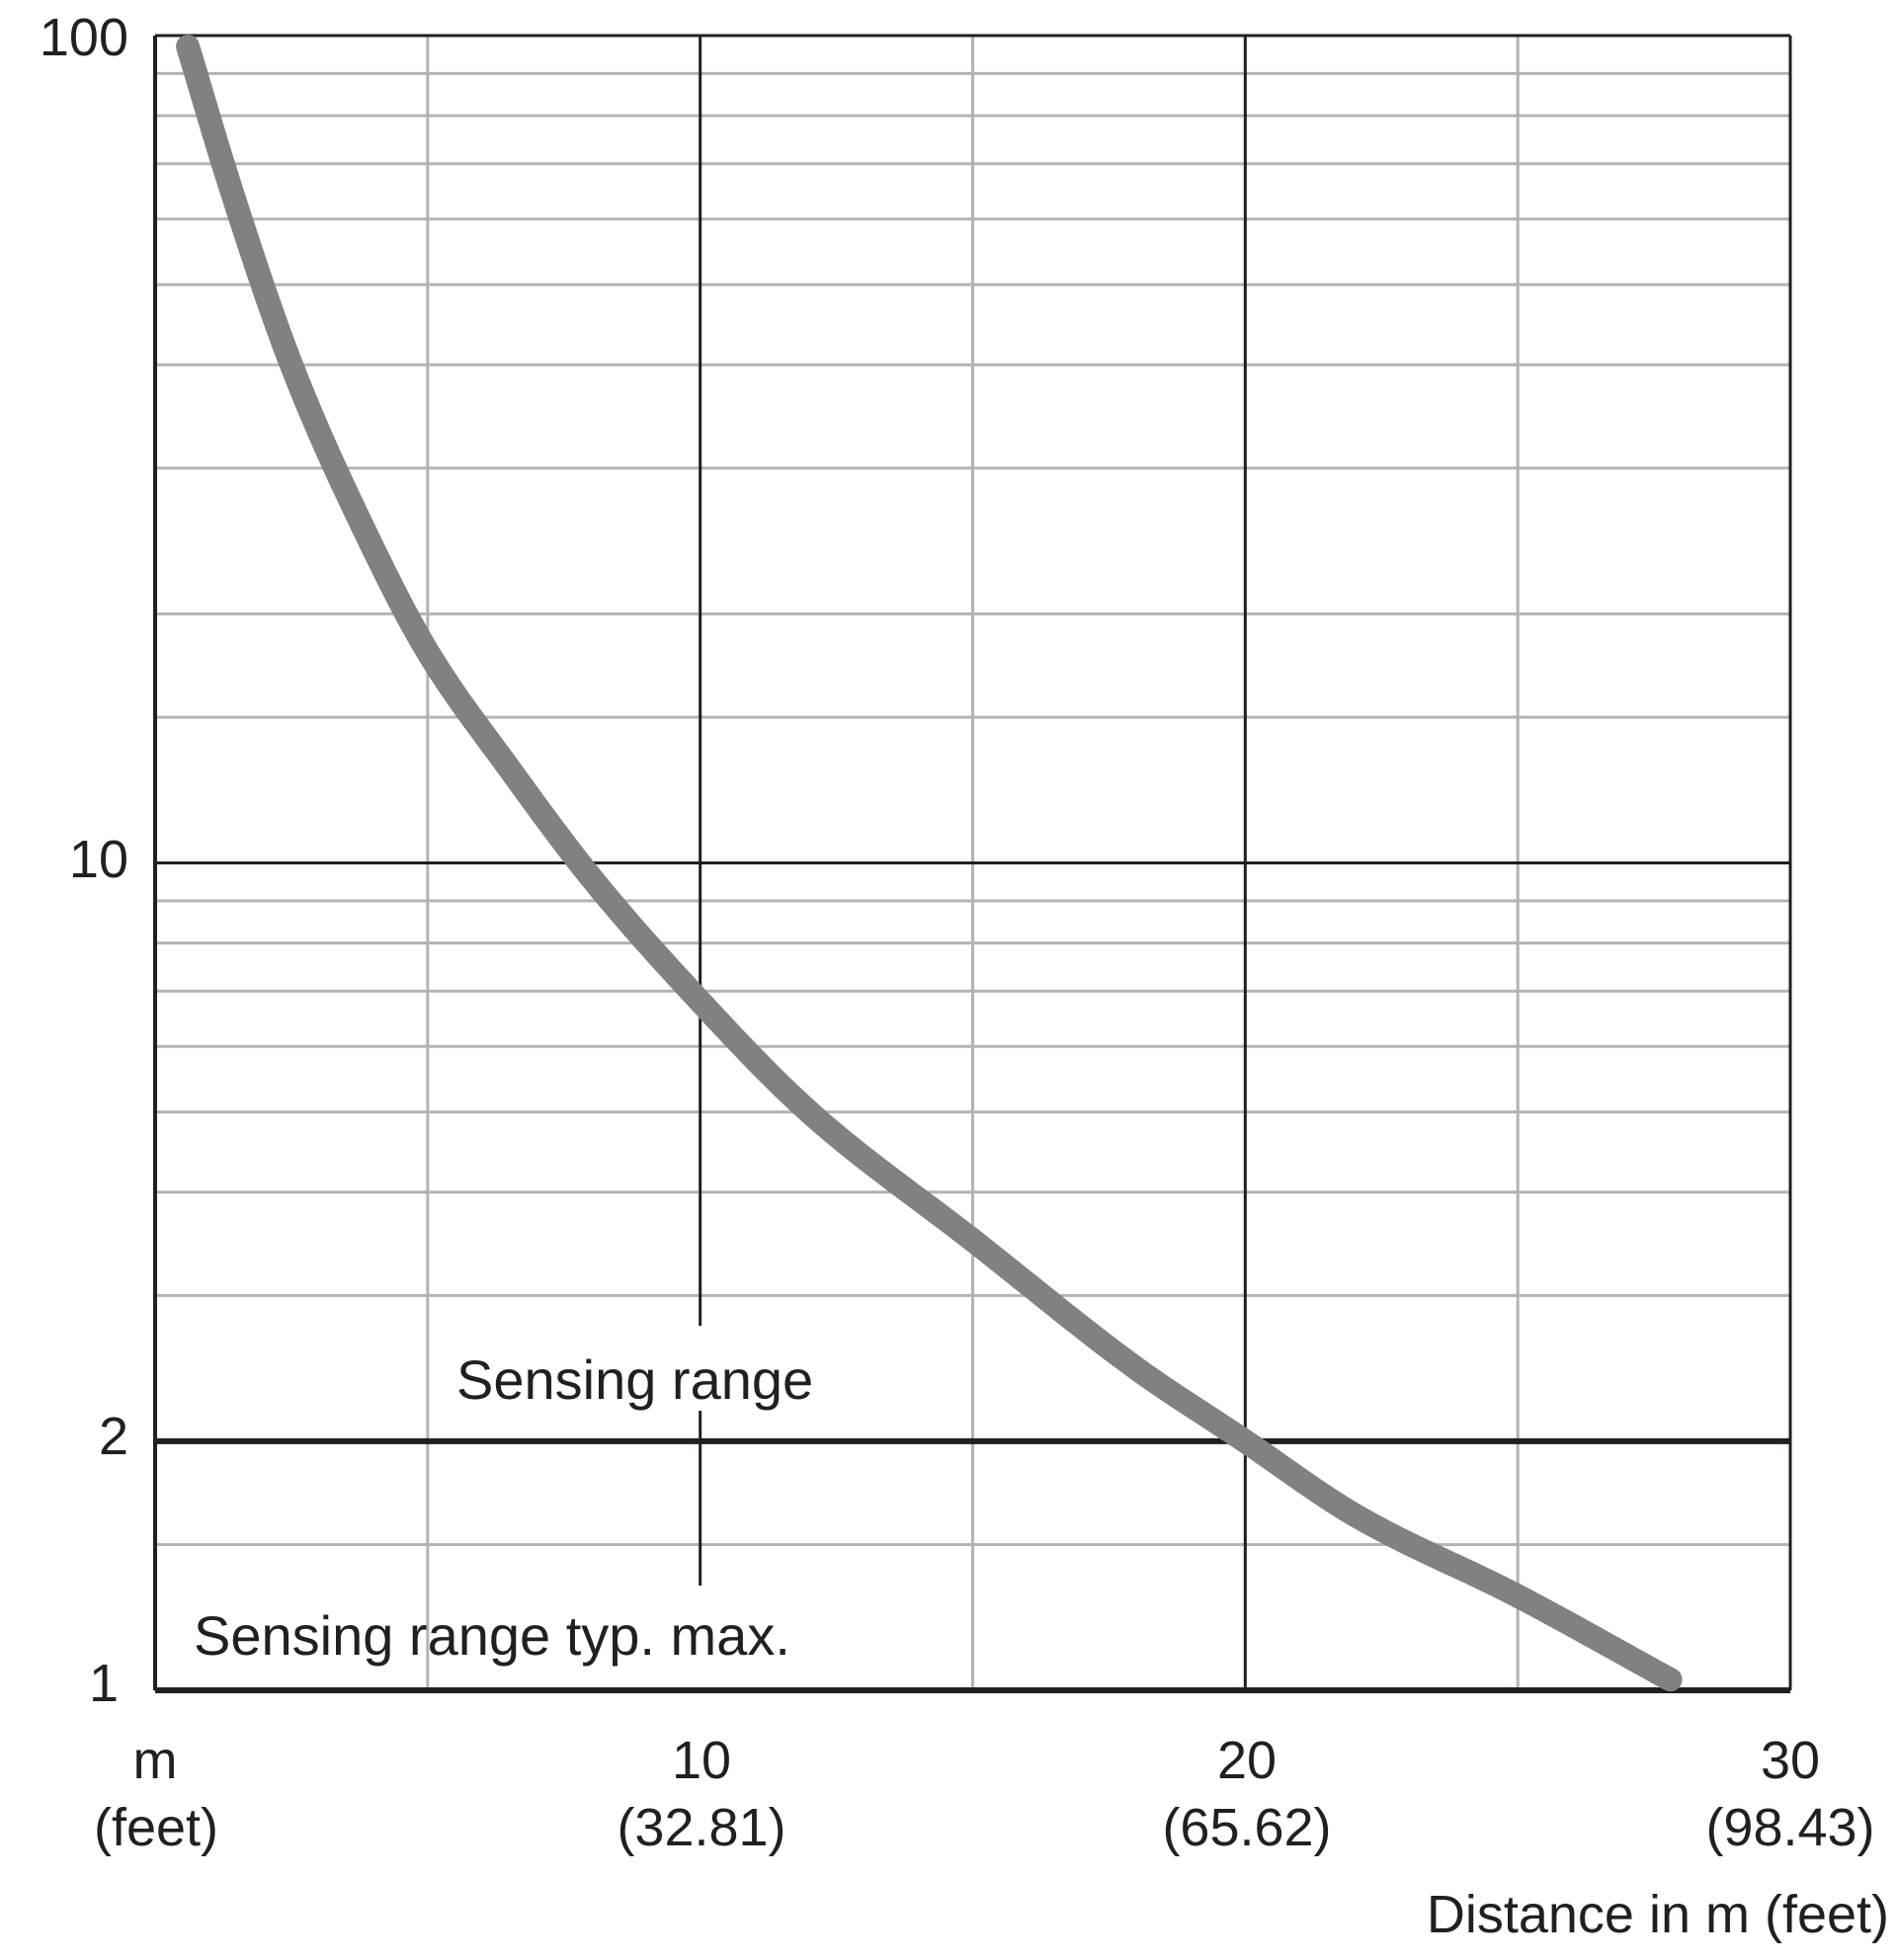  What do you see at coordinates (84, 37) in the screenshot?
I see `y-tick-label-100: 100` at bounding box center [84, 37].